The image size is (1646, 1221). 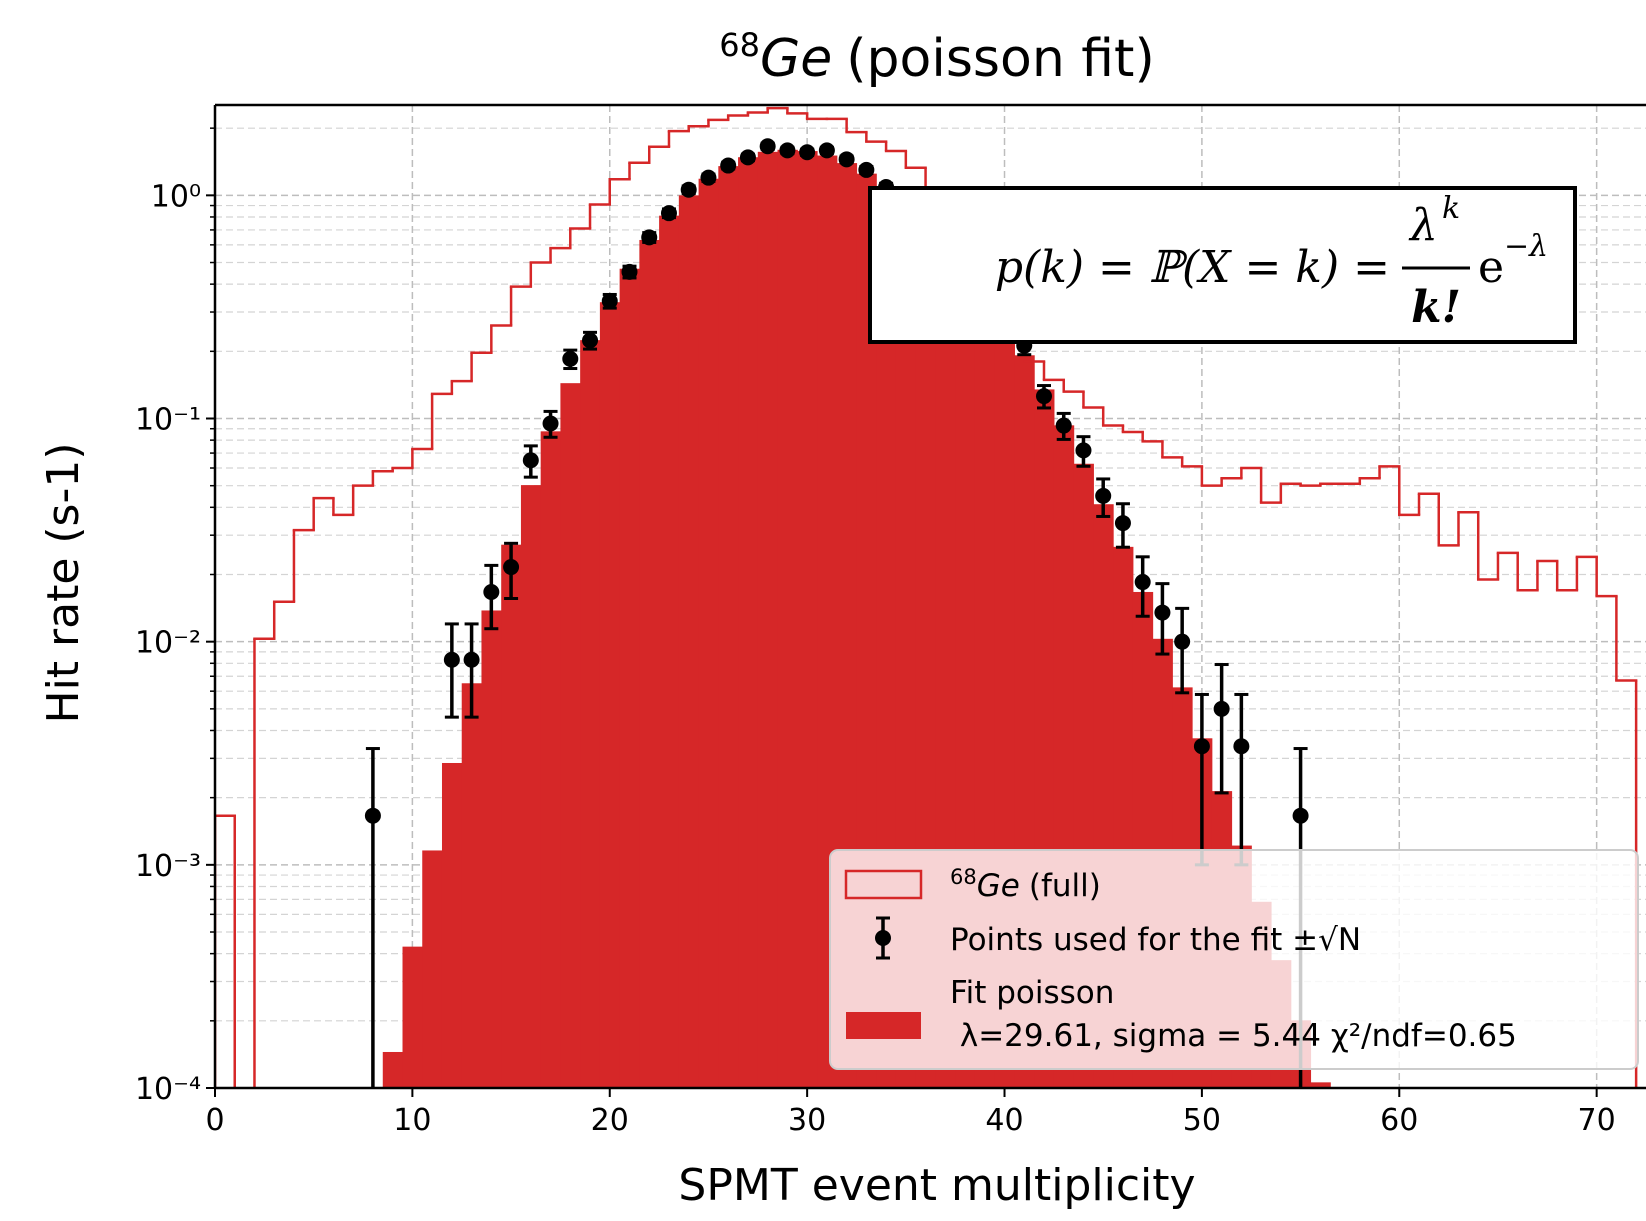 I want to click on x-tick-label: 0, so click(x=214, y=1120).